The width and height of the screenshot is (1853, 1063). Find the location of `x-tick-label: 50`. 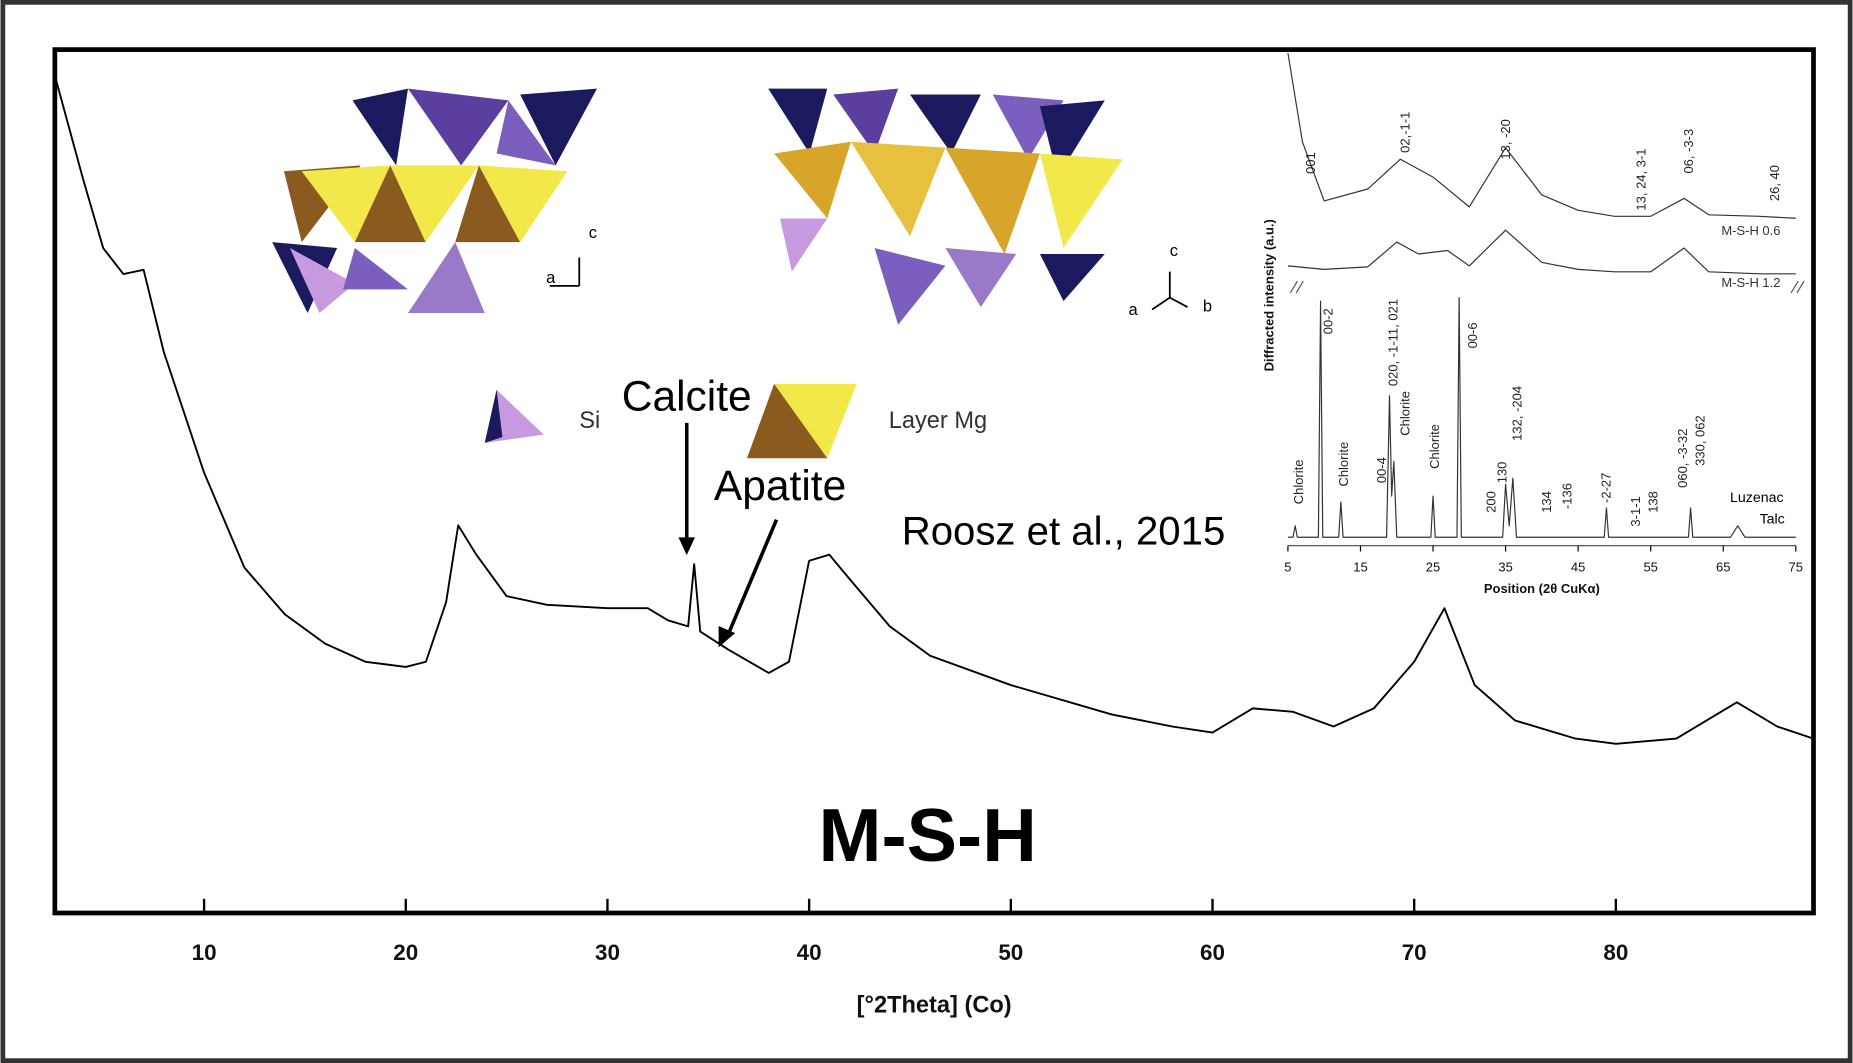

x-tick-label: 50 is located at coordinates (1010, 952).